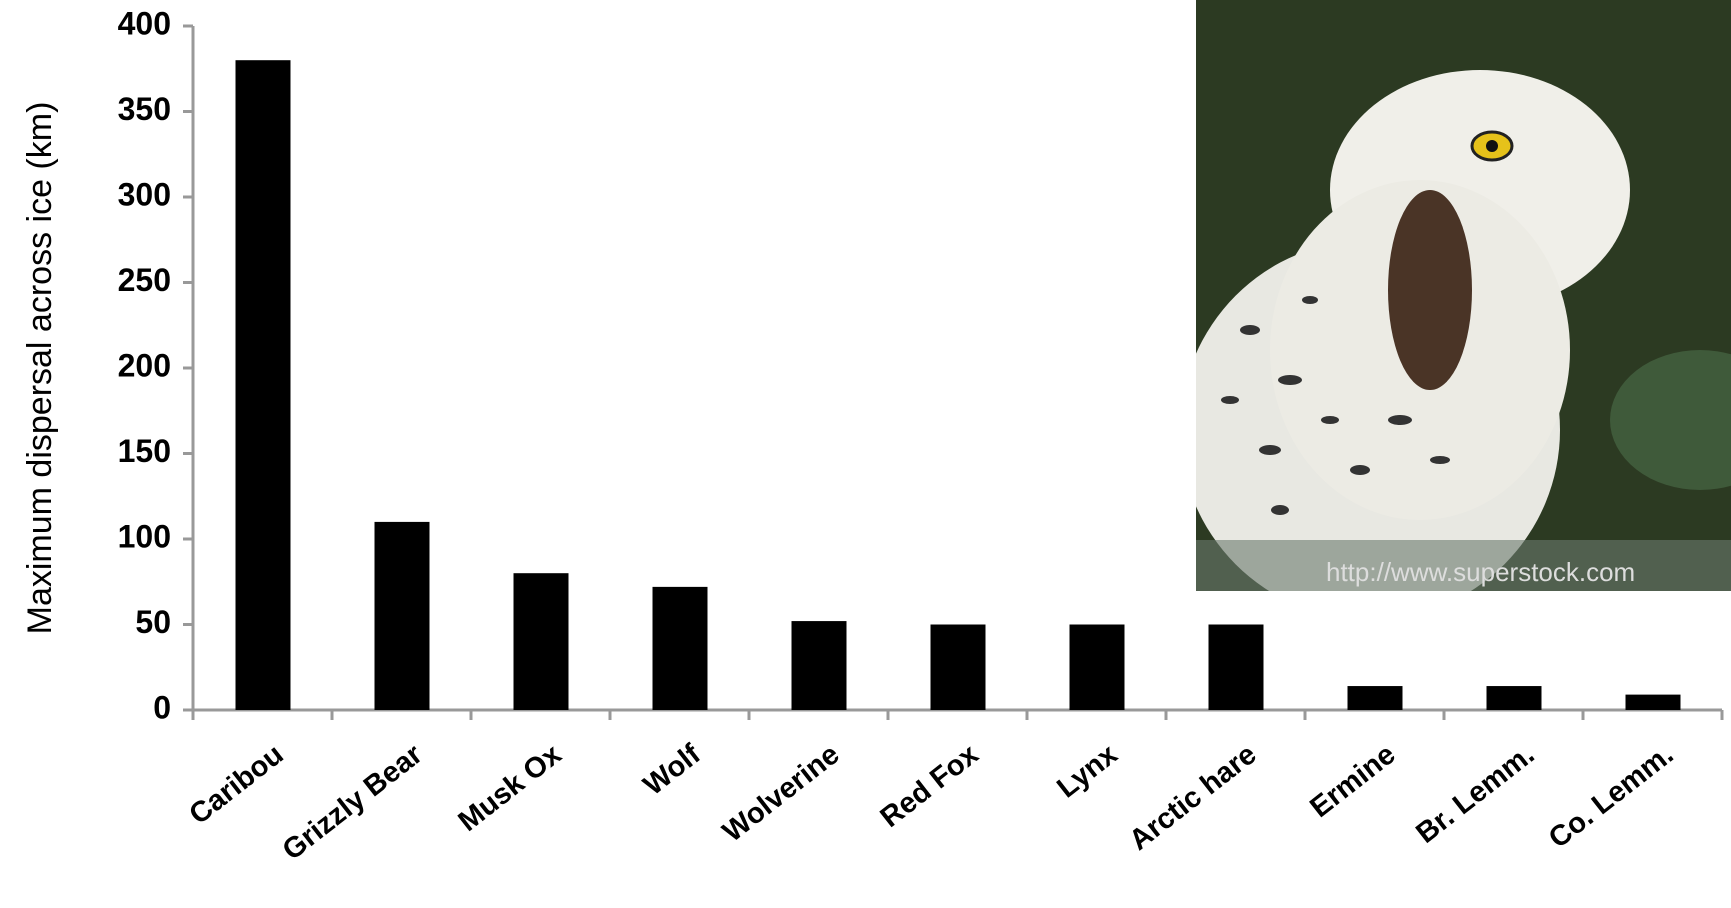 The width and height of the screenshot is (1731, 908). I want to click on x-tick-label: Wolf, so click(672, 770).